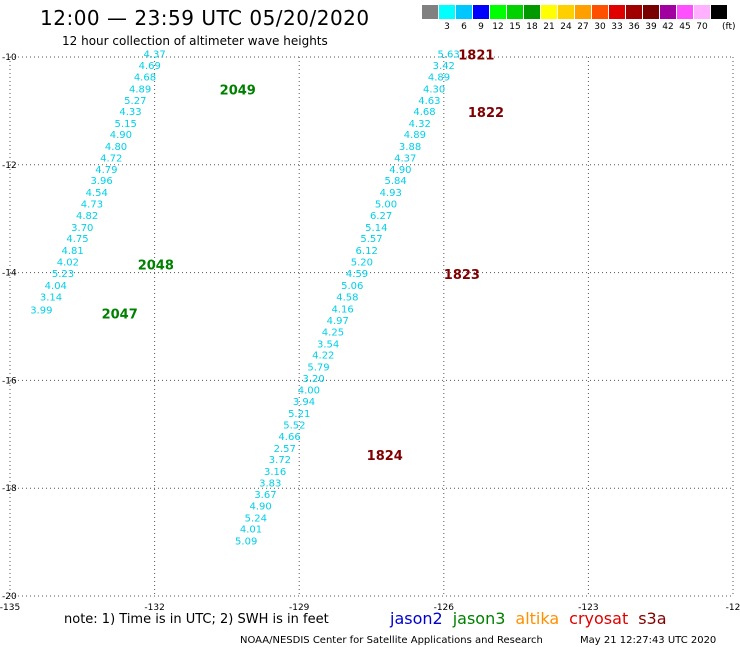  Describe the element at coordinates (416, 618) in the screenshot. I see `satellite-legend-jason2: jason2` at that location.